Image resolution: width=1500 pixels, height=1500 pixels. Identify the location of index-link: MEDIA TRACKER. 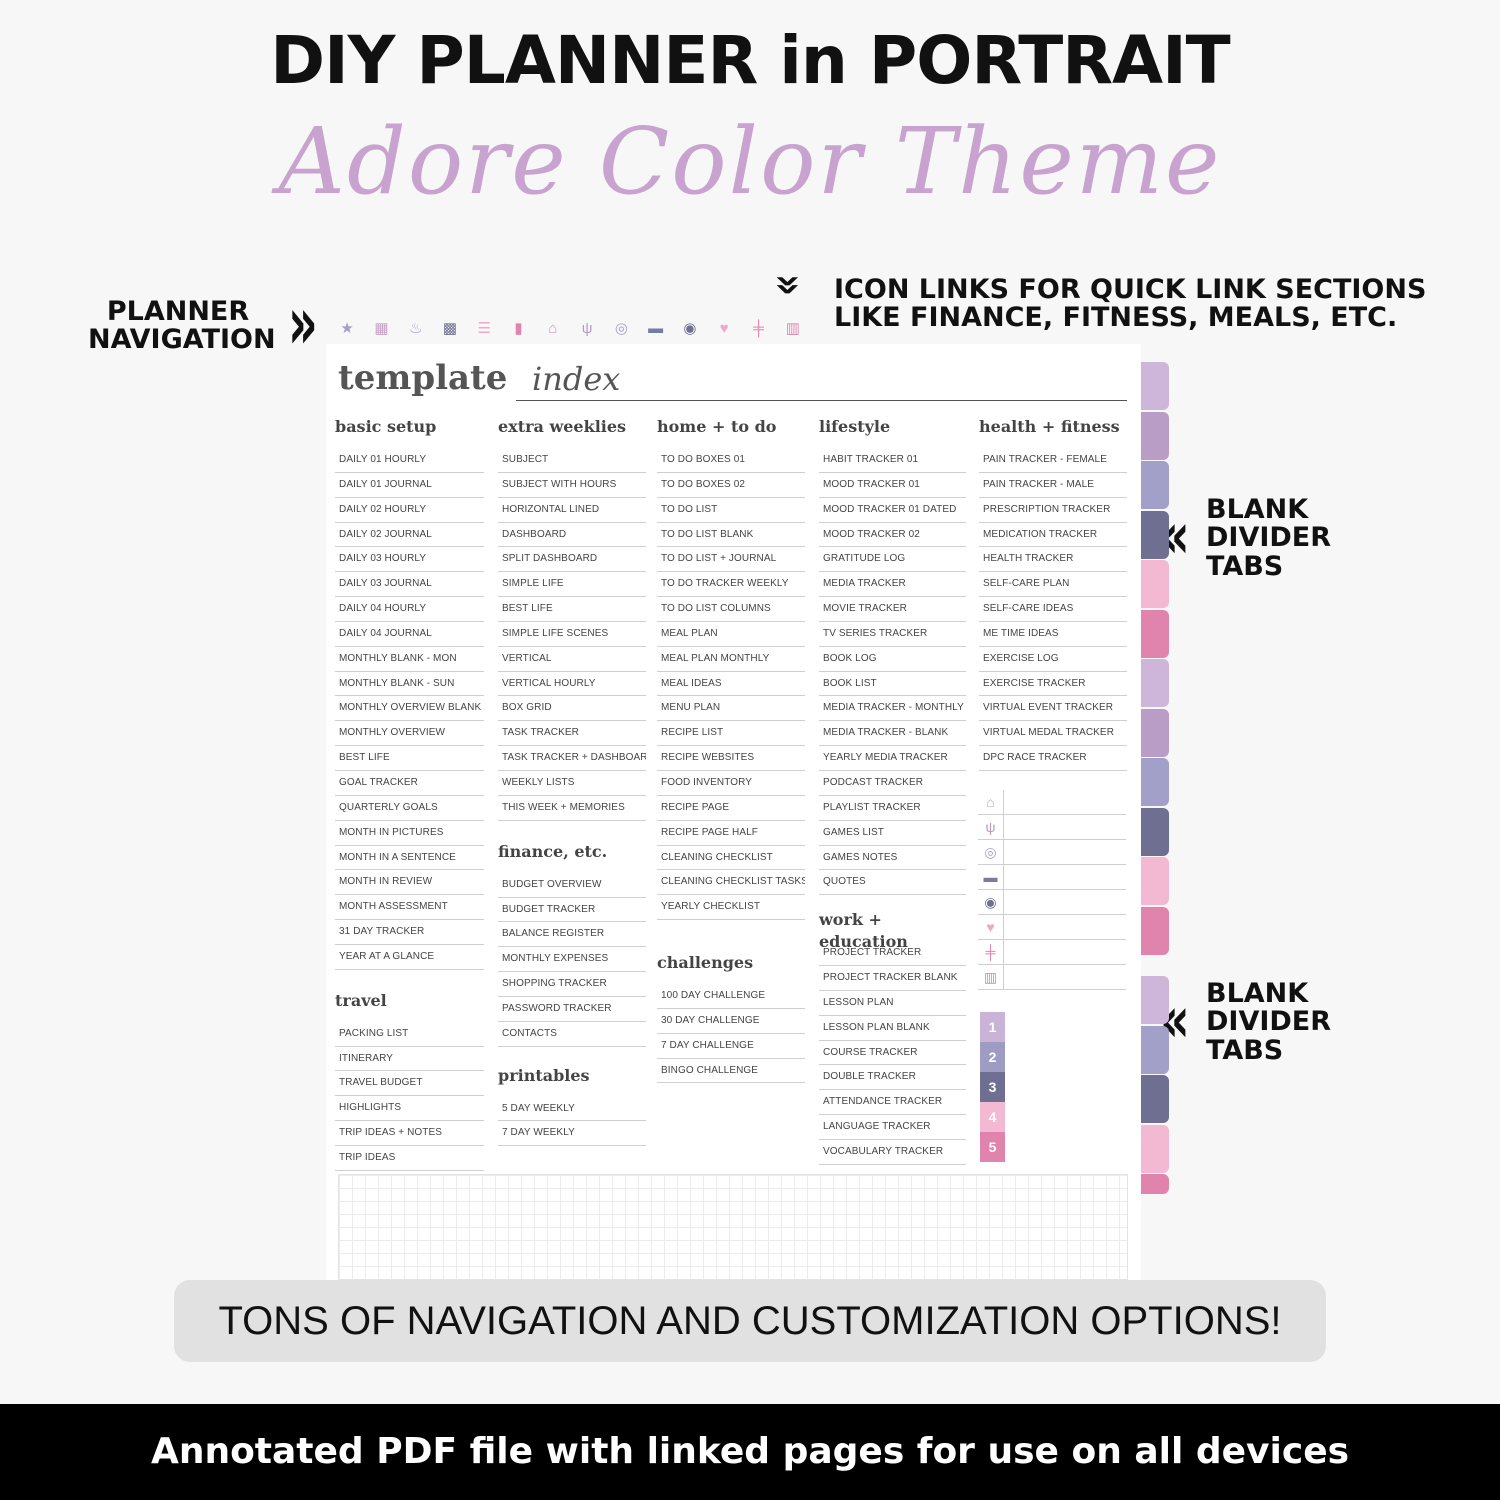
(892, 585).